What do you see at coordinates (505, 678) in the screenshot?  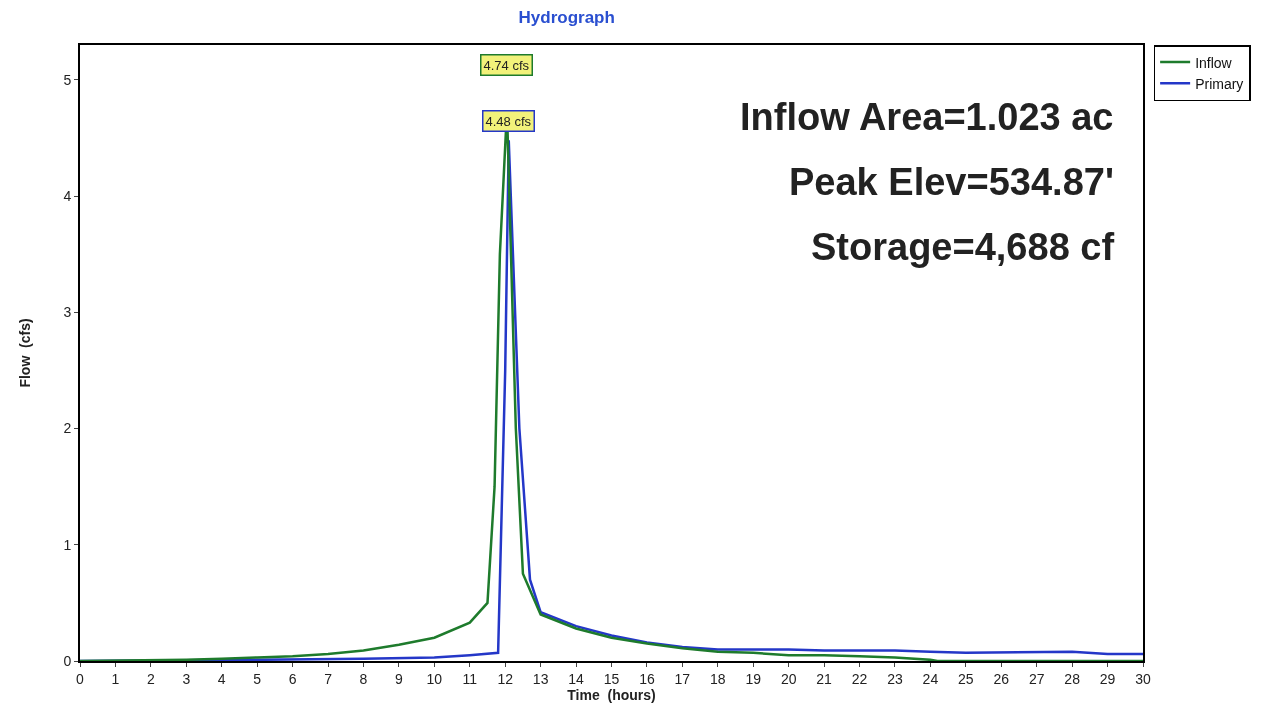 I see `x-tick-label: 12` at bounding box center [505, 678].